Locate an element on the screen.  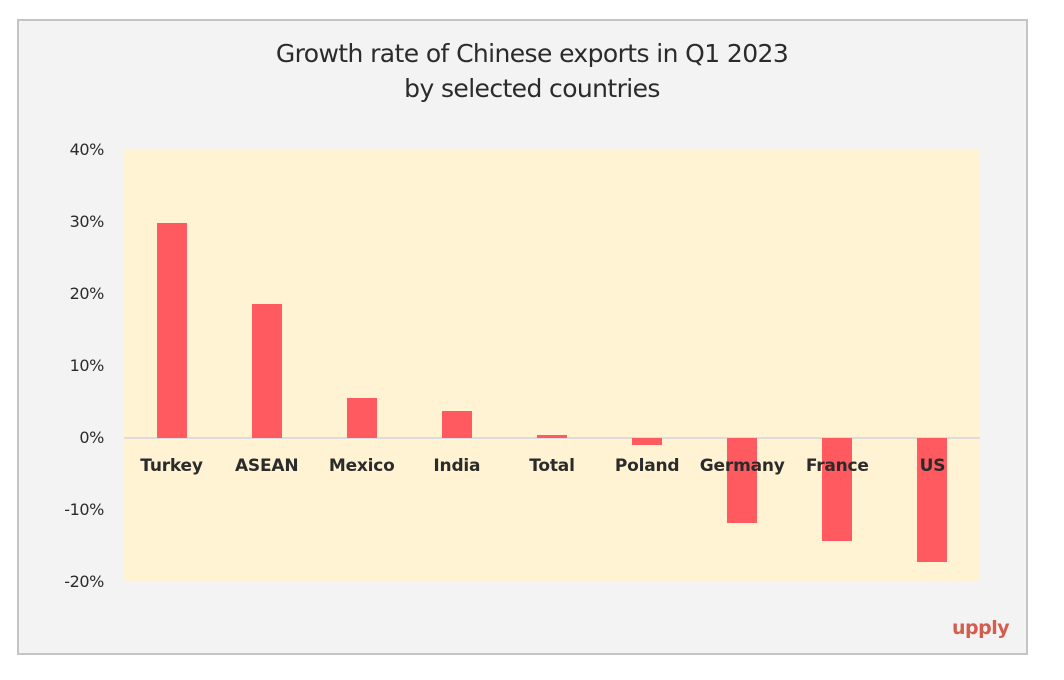
bar-us is located at coordinates (932, 500).